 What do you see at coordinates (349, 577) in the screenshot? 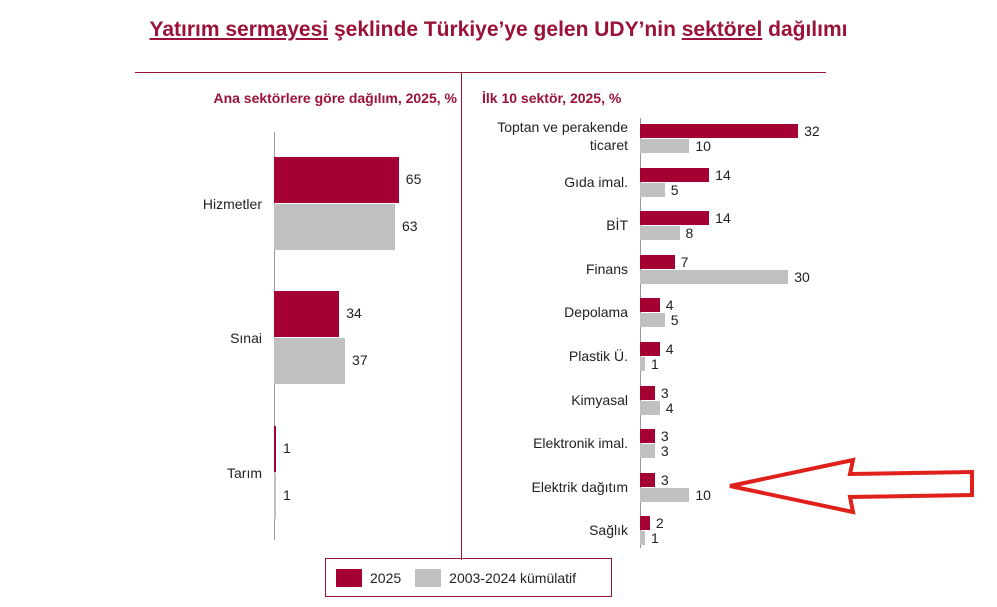
I see `legend-swatch-2025` at bounding box center [349, 577].